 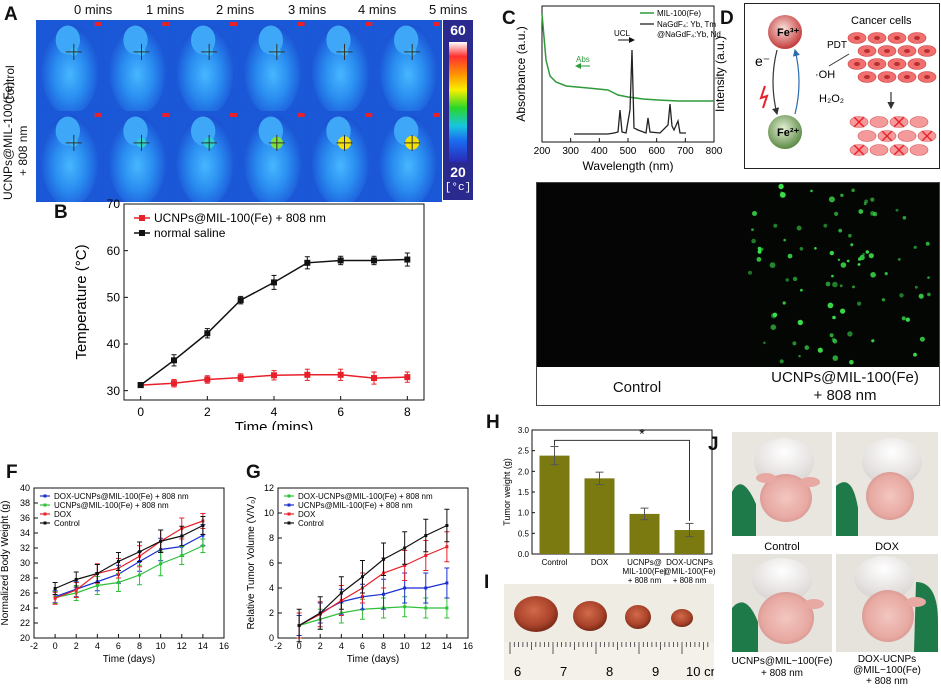 What do you see at coordinates (655, 671) in the screenshot?
I see `ruler-label: 9` at bounding box center [655, 671].